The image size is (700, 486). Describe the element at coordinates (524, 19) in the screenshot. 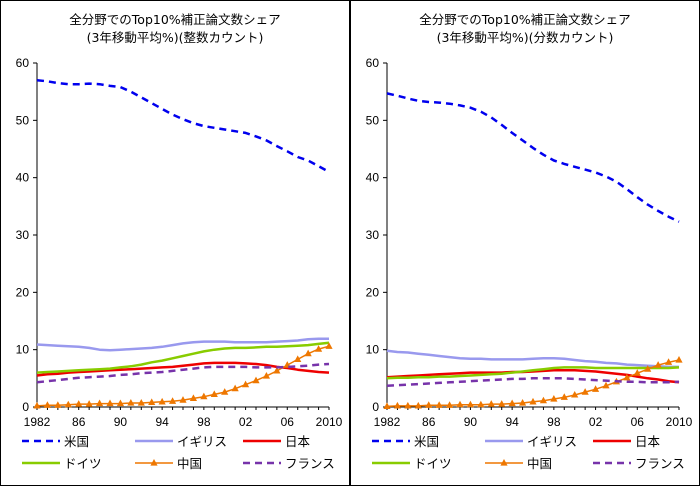

I see `right-chart-title: 全分野でのTop10%補正論文数シェア` at that location.